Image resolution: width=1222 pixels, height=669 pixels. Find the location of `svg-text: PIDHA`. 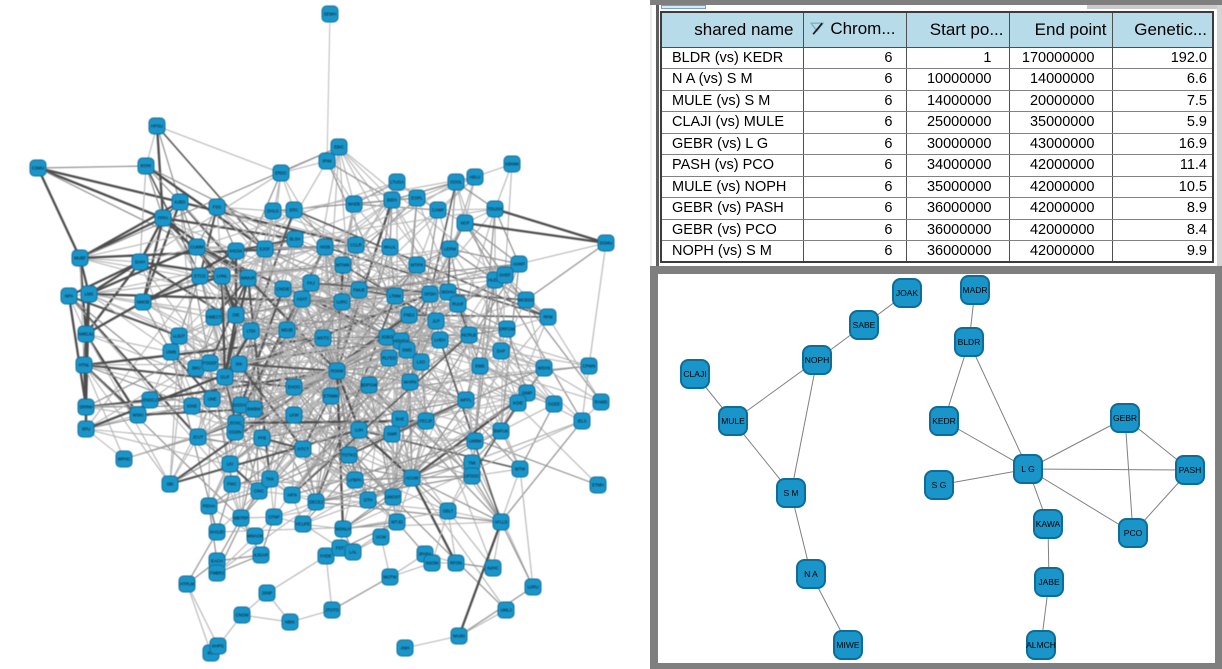

svg-text: PIDHA is located at coordinates (209, 506).